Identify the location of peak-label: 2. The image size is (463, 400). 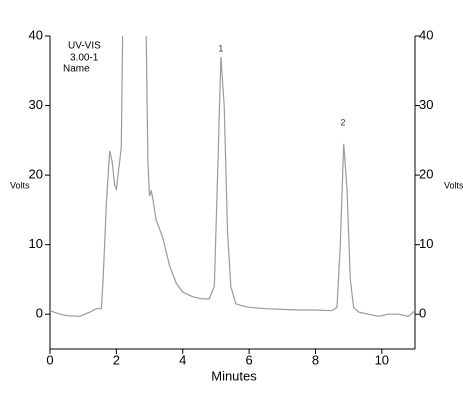
(342, 122).